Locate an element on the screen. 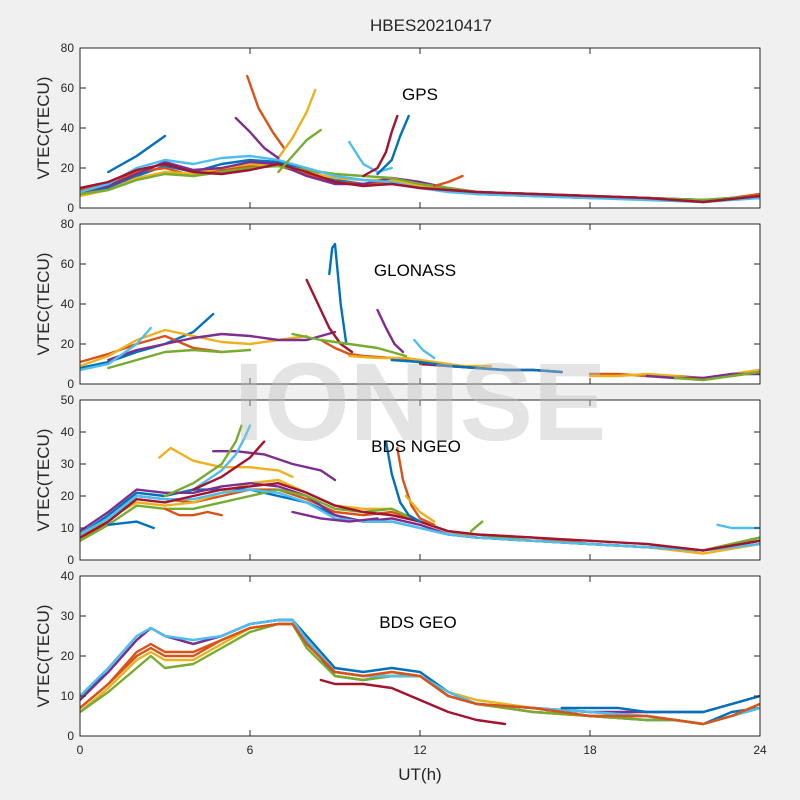  x-tick-label: 12 is located at coordinates (420, 750).